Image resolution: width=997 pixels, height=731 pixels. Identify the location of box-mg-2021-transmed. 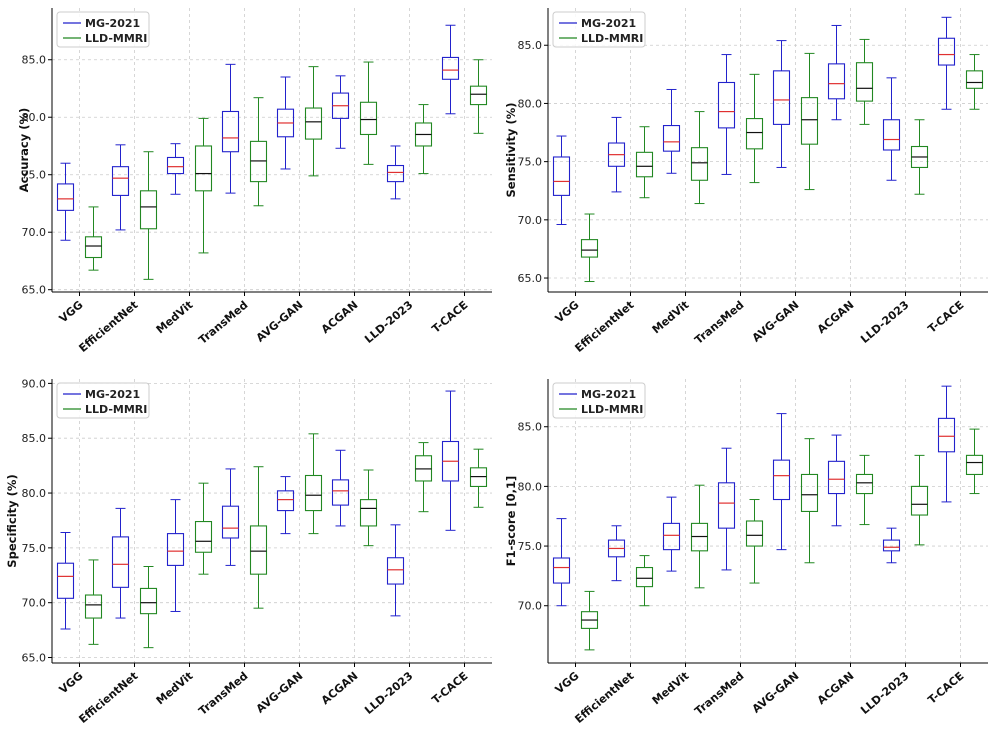
(726, 509).